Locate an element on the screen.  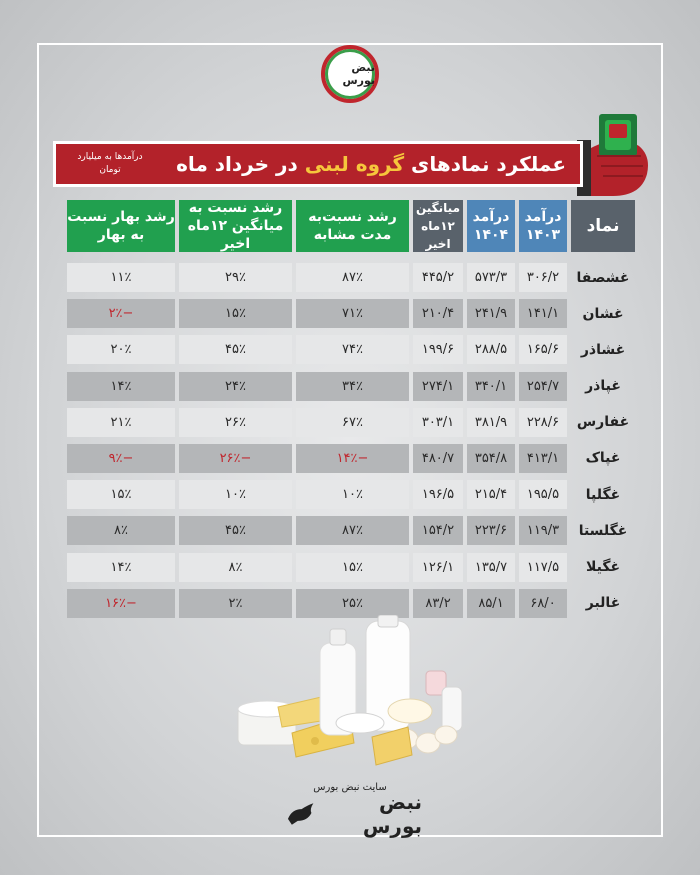
header-revenue-1403: درآمد ۱۴۰۳ is located at coordinates (543, 226).